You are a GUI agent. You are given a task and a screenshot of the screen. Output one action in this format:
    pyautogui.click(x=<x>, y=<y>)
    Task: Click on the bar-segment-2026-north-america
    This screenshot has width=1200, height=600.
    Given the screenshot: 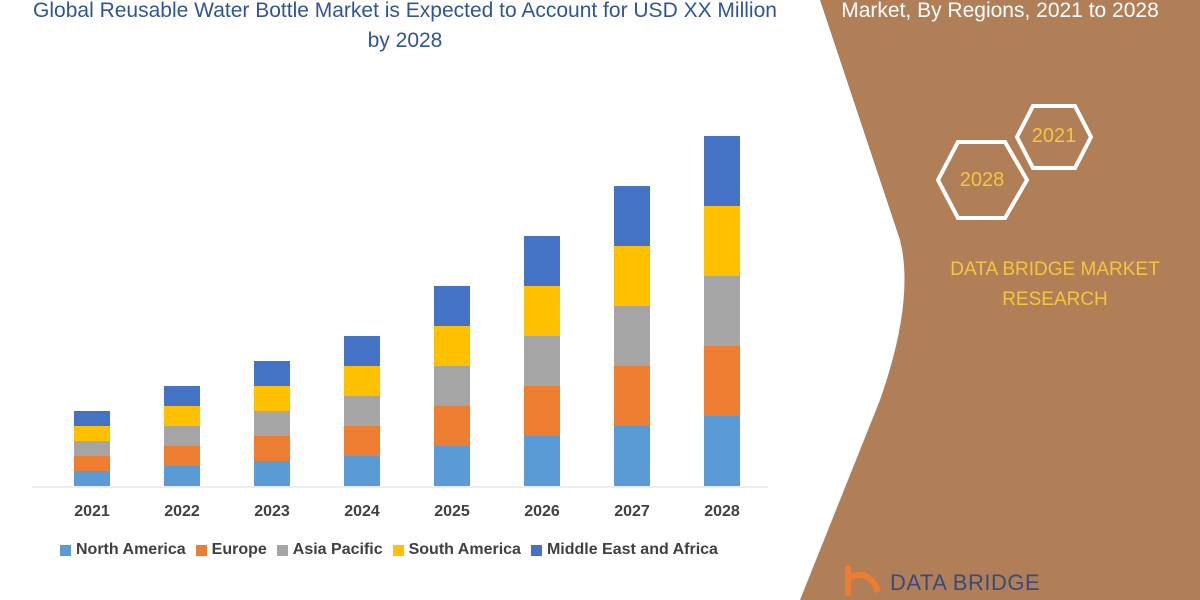 What is the action you would take?
    pyautogui.click(x=542, y=461)
    